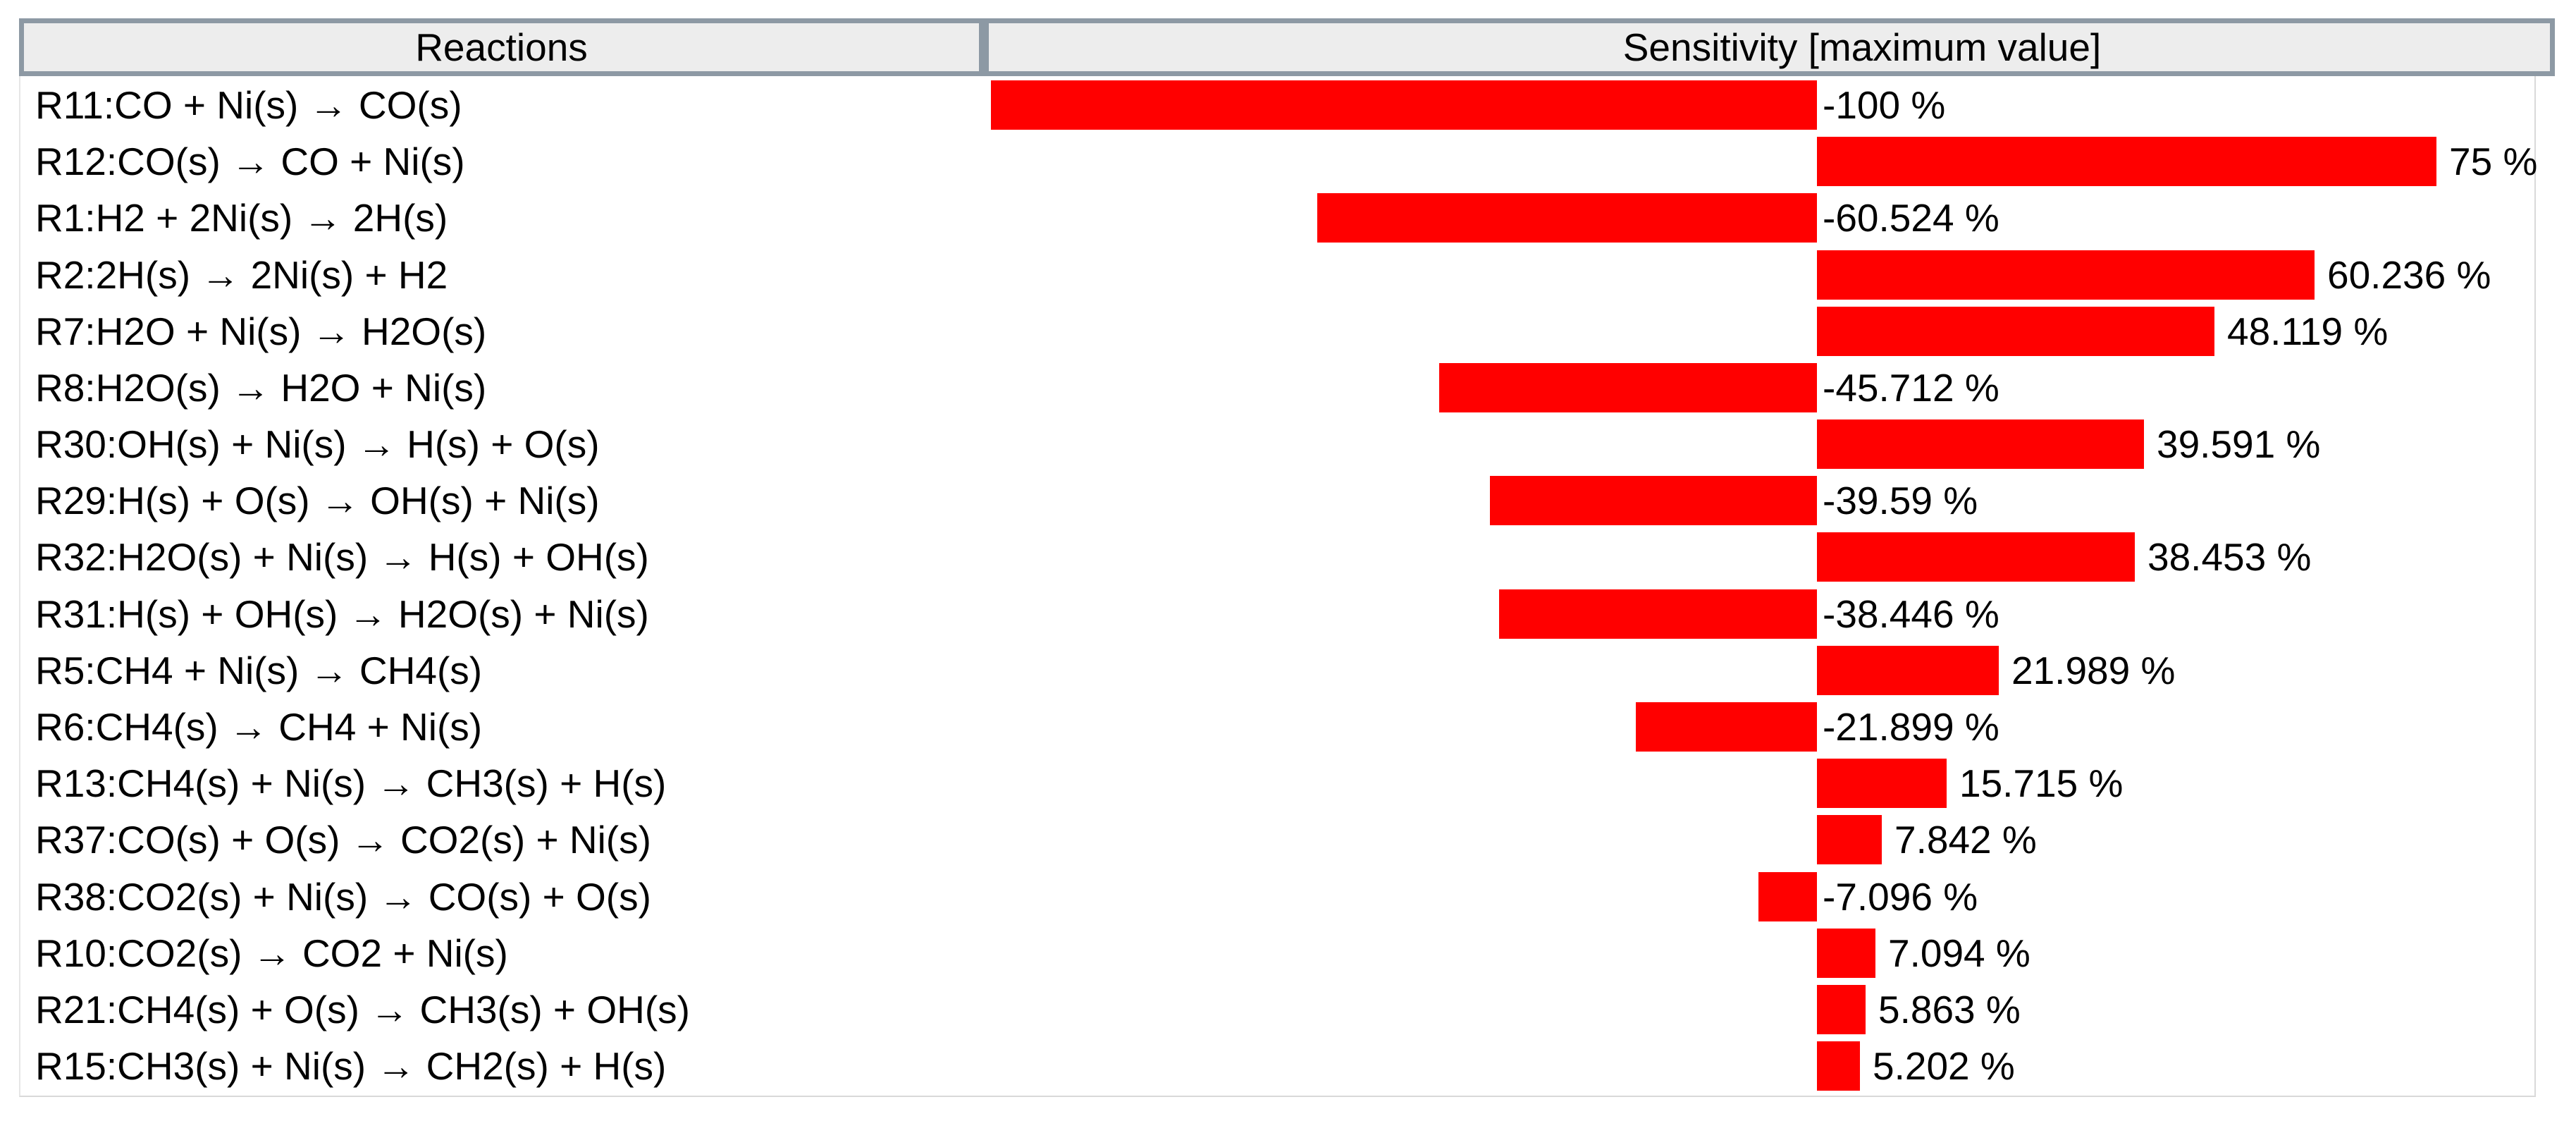  I want to click on value-label: 5.863 %, so click(1950, 1009).